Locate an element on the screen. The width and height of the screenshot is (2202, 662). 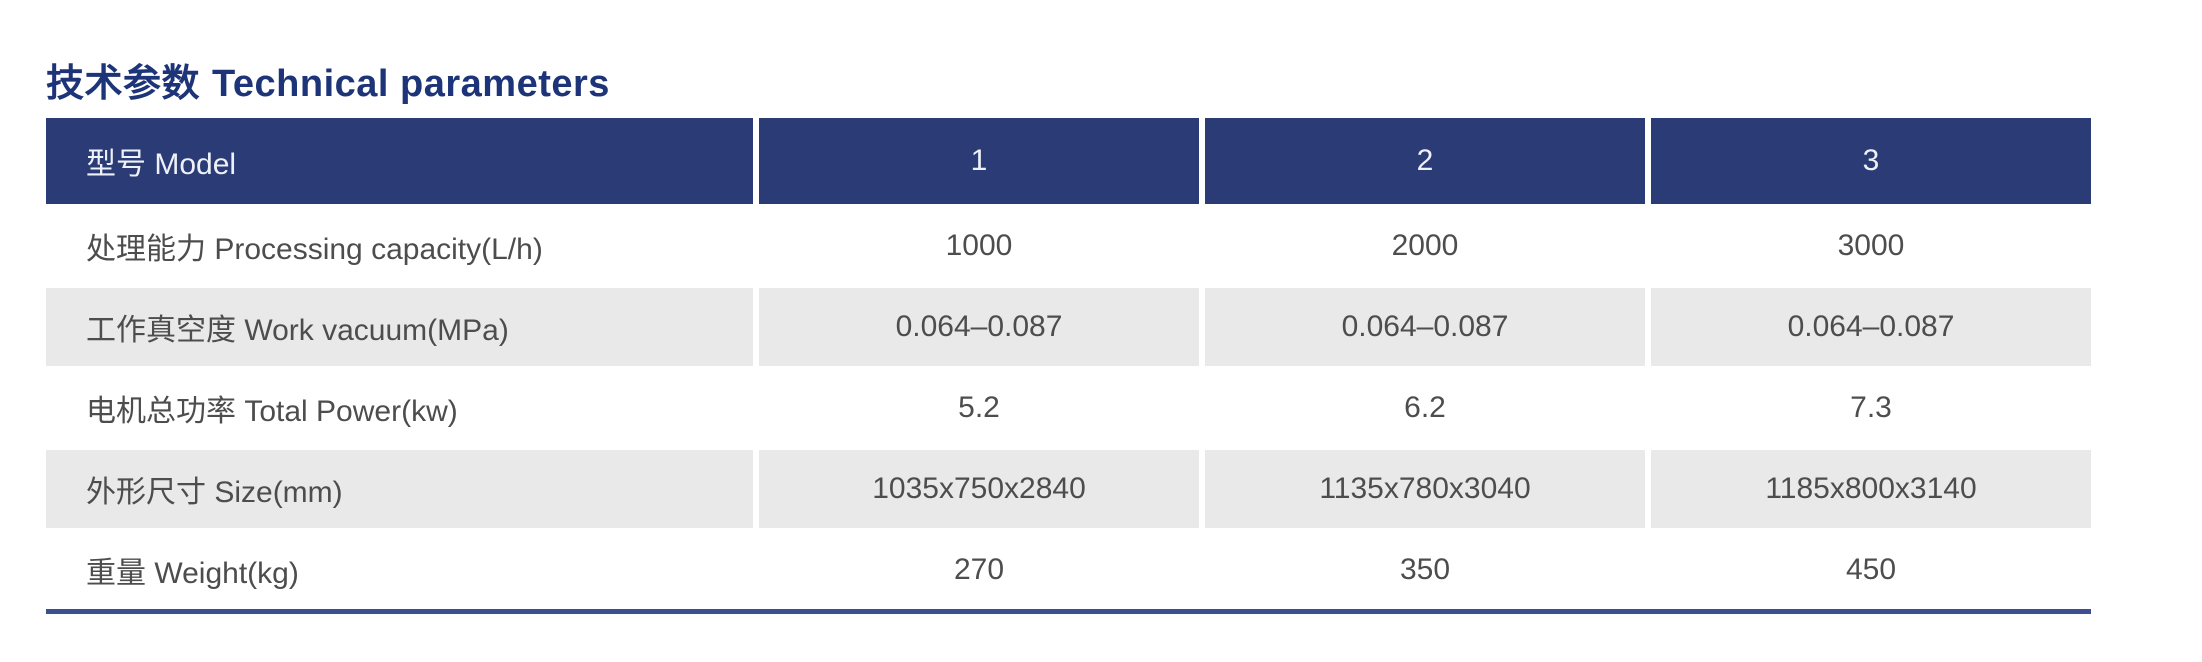
cell-total-power-1: 5.2 is located at coordinates (979, 408).